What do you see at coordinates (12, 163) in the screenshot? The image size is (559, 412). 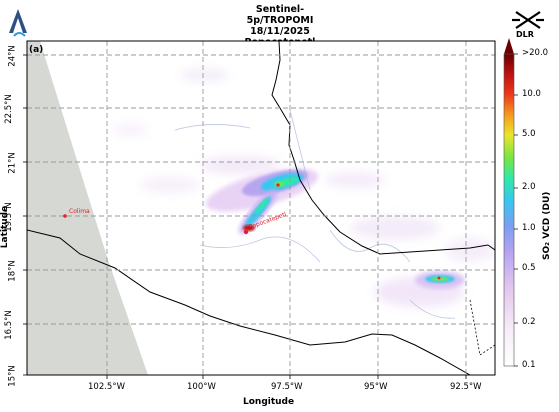 I see `ytick-21n: 21°N` at bounding box center [12, 163].